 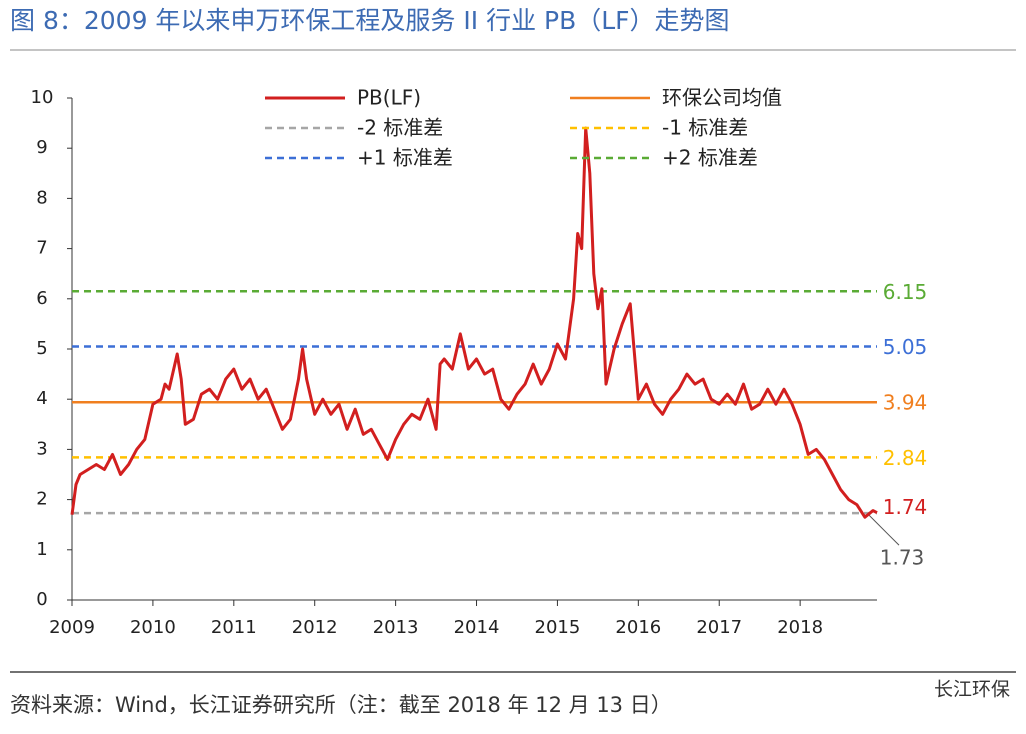 I want to click on reference-value: 3.94, so click(x=905, y=403).